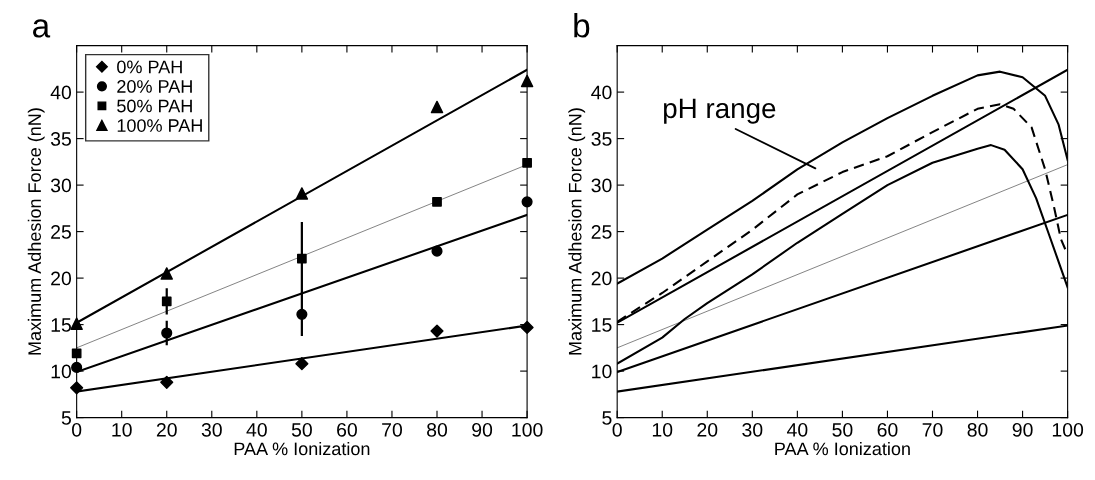 Image resolution: width=1095 pixels, height=480 pixels. Describe the element at coordinates (42, 28) in the screenshot. I see `chart-title: a` at that location.